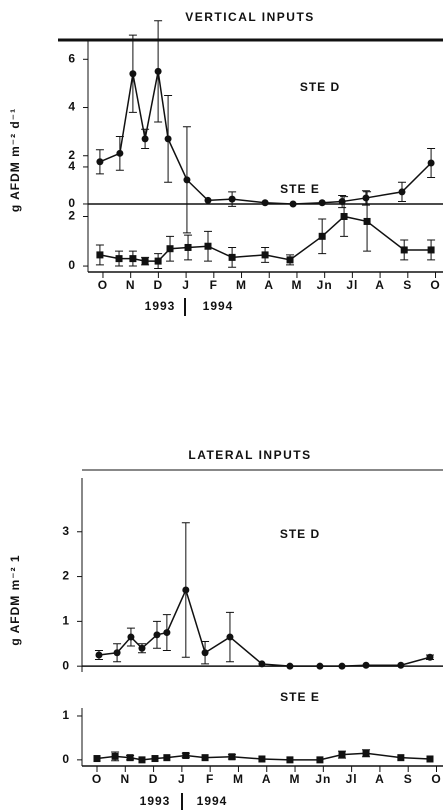 This screenshot has height=810, width=443. I want to click on x-tick-label: J, so click(186, 285).